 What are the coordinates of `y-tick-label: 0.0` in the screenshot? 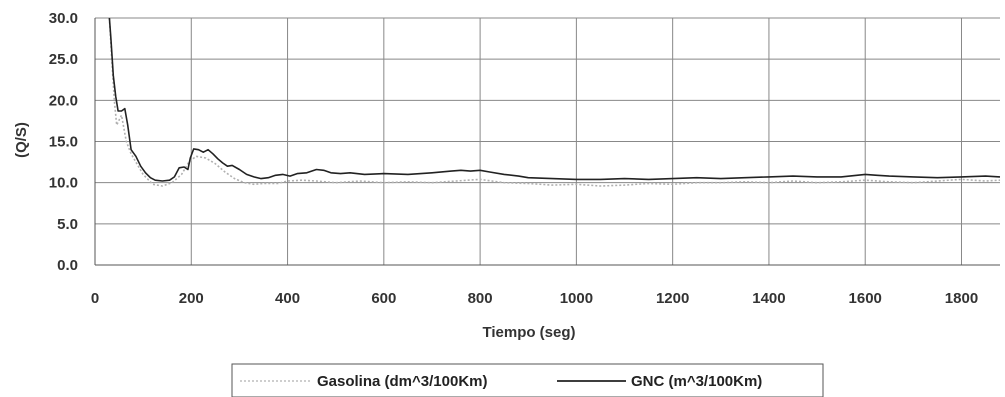 It's located at (67, 265).